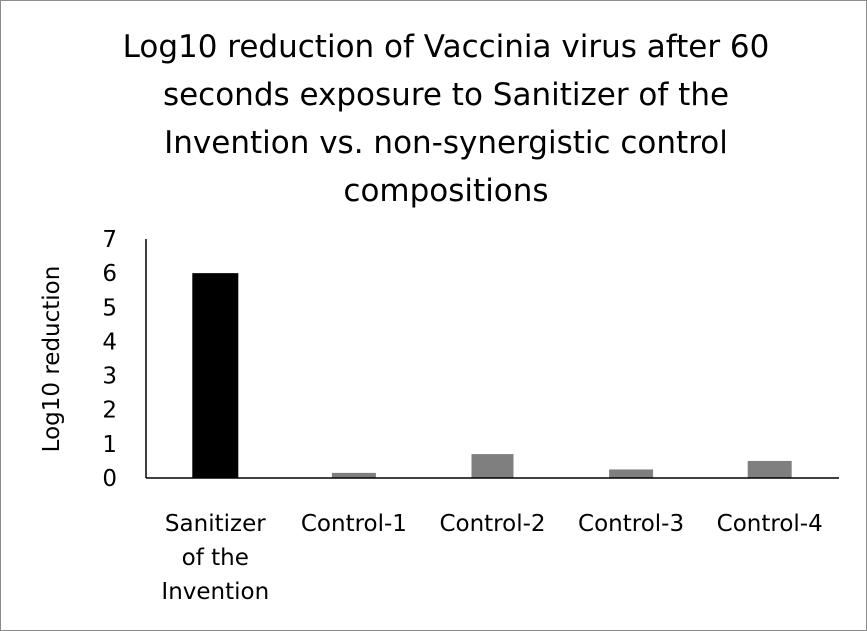 The height and width of the screenshot is (631, 867). Describe the element at coordinates (109, 240) in the screenshot. I see `y-tick-label: 7` at that location.